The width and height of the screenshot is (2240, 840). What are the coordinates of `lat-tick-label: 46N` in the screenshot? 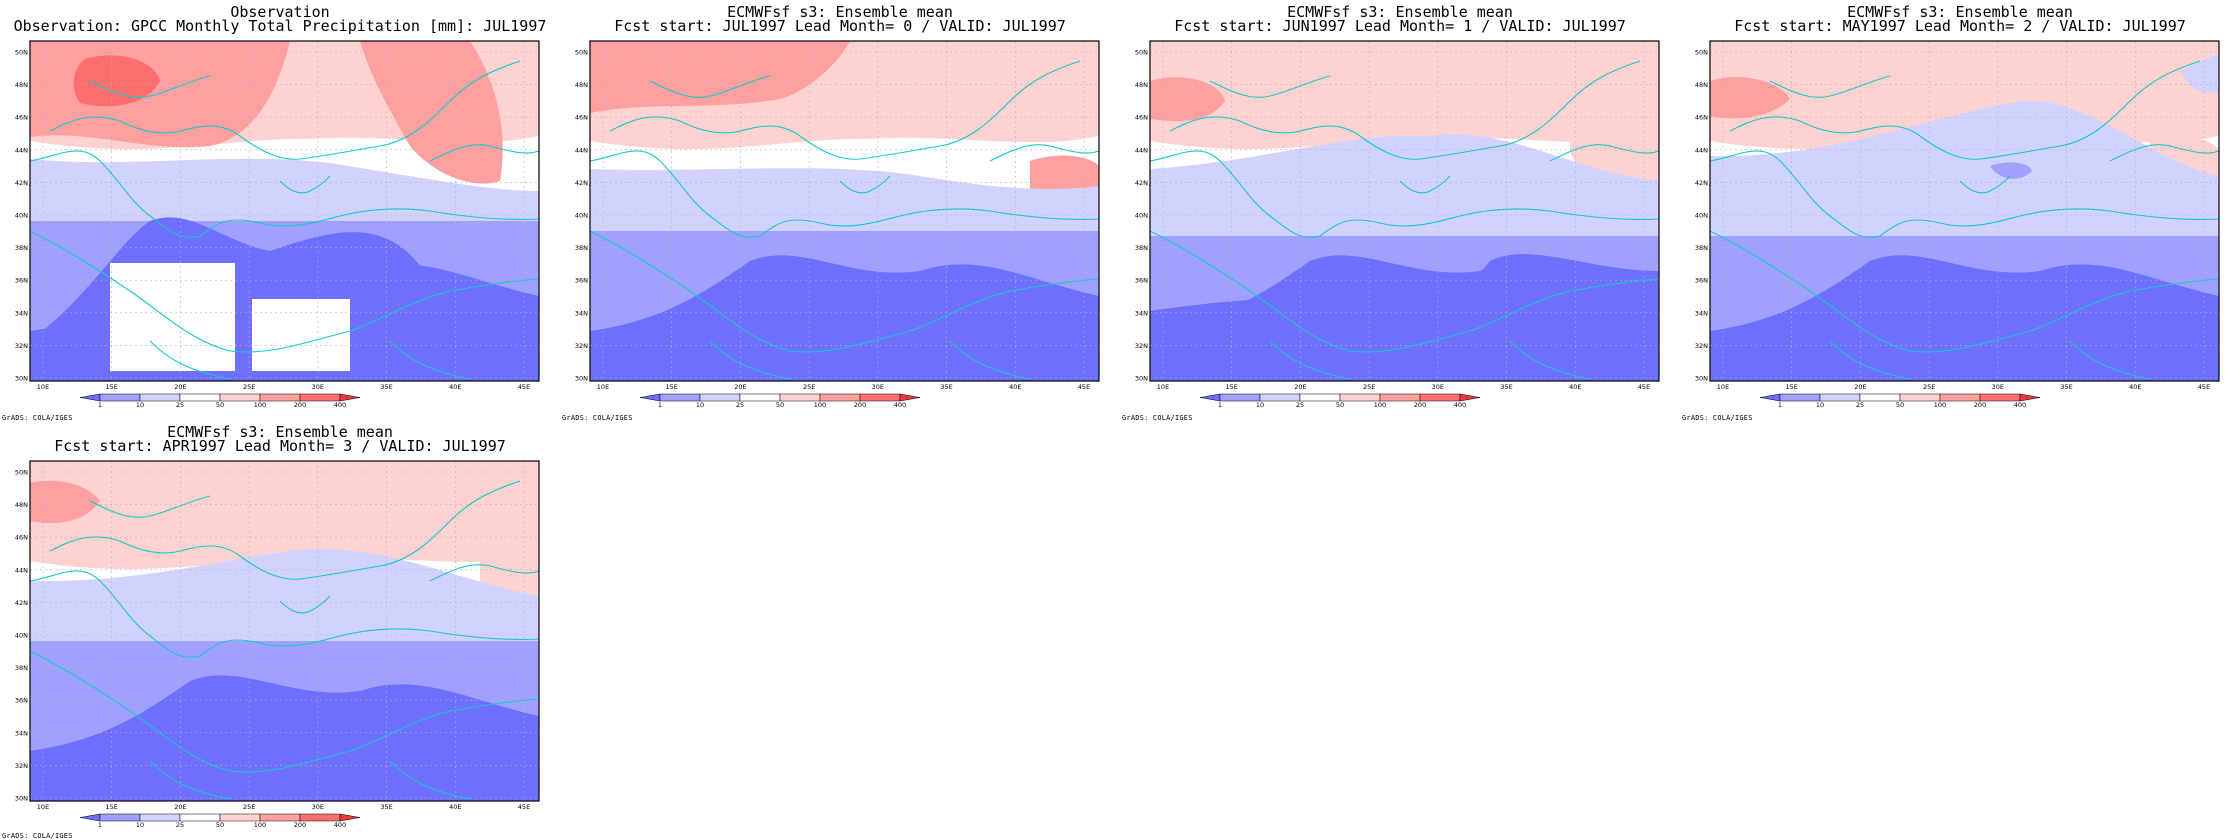 It's located at (21, 538).